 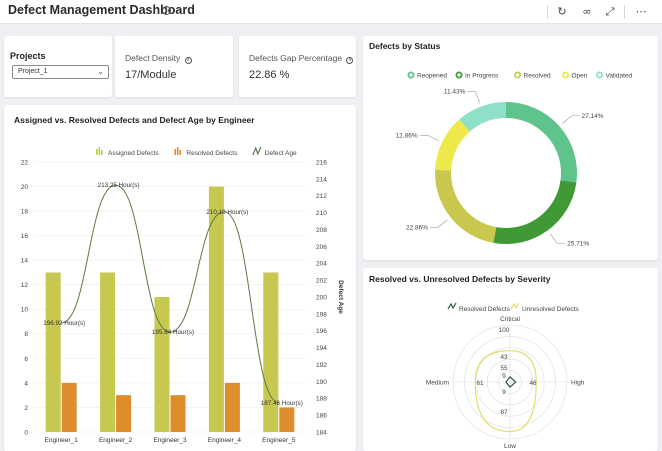 What do you see at coordinates (227, 212) in the screenshot?
I see `age-data-label: 210.10 Hour(s)` at bounding box center [227, 212].